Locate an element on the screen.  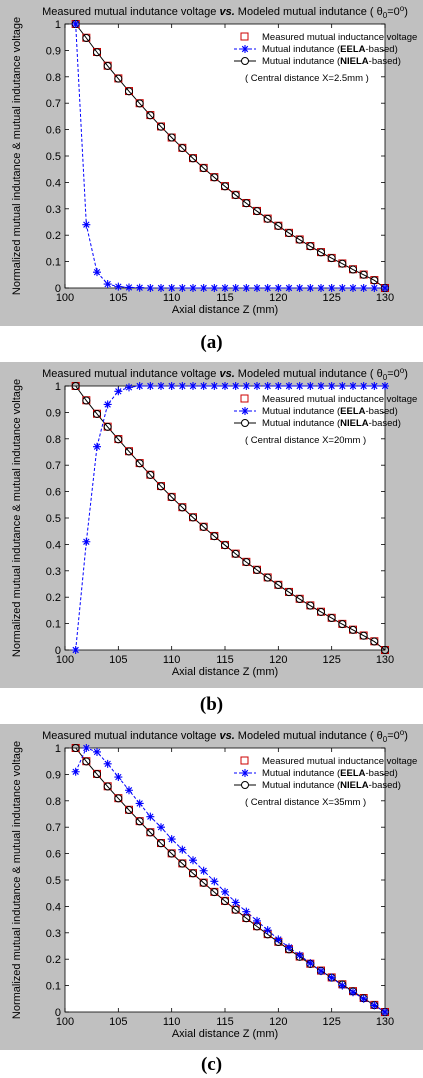
legend-eela-label: Mutual indutance (EELA-based) is located at coordinates (330, 411).